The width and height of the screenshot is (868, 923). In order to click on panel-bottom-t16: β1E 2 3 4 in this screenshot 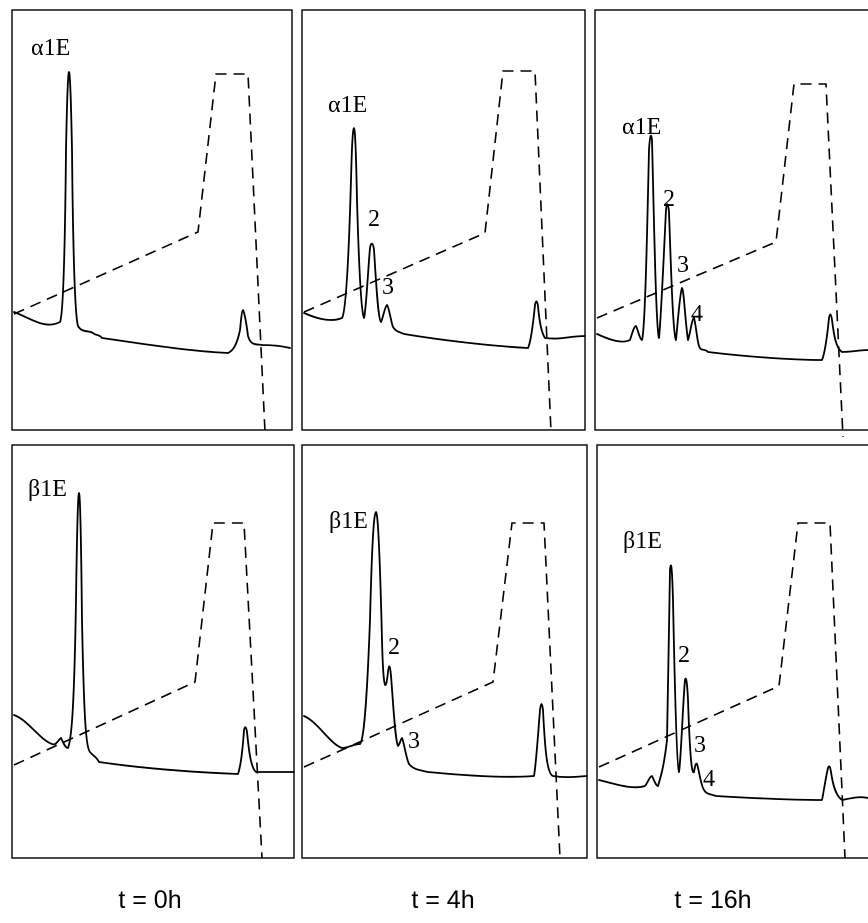, I will do `click(732, 651)`.